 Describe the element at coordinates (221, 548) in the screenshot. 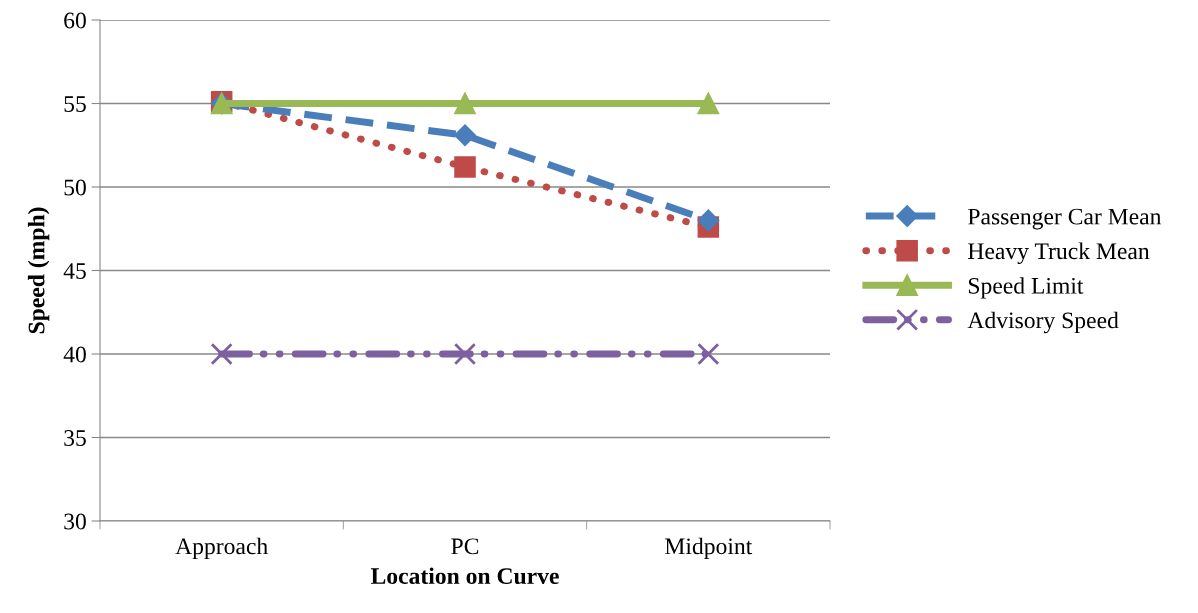

I see `x-tick-label: Approach` at that location.